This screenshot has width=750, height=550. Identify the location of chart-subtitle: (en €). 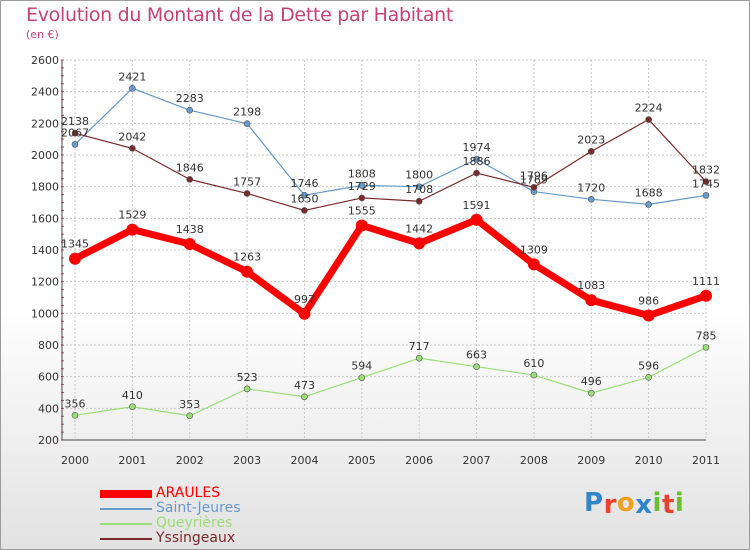
(42, 34).